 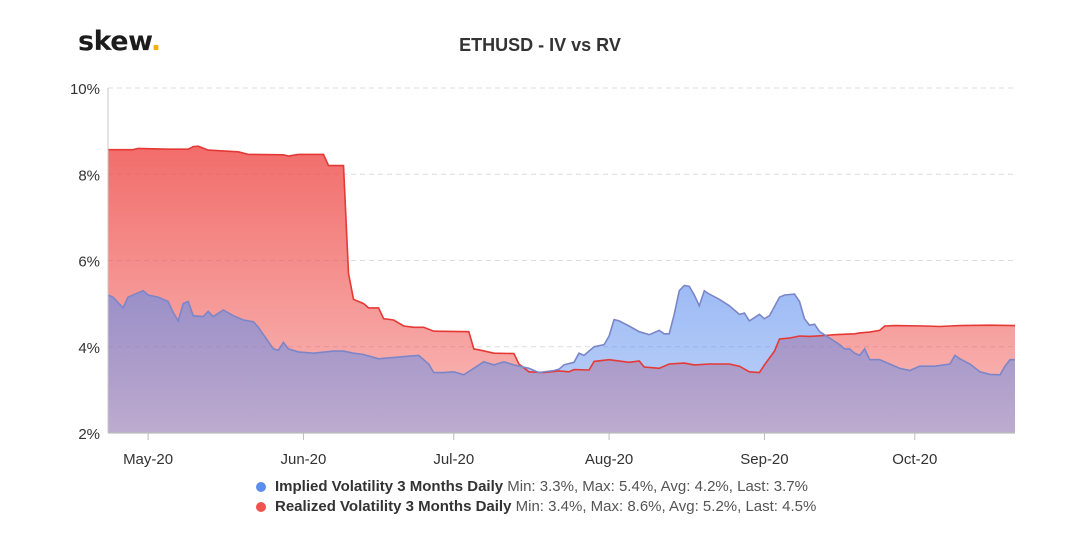 What do you see at coordinates (609, 459) in the screenshot?
I see `x-tick-label-3: Aug-20` at bounding box center [609, 459].